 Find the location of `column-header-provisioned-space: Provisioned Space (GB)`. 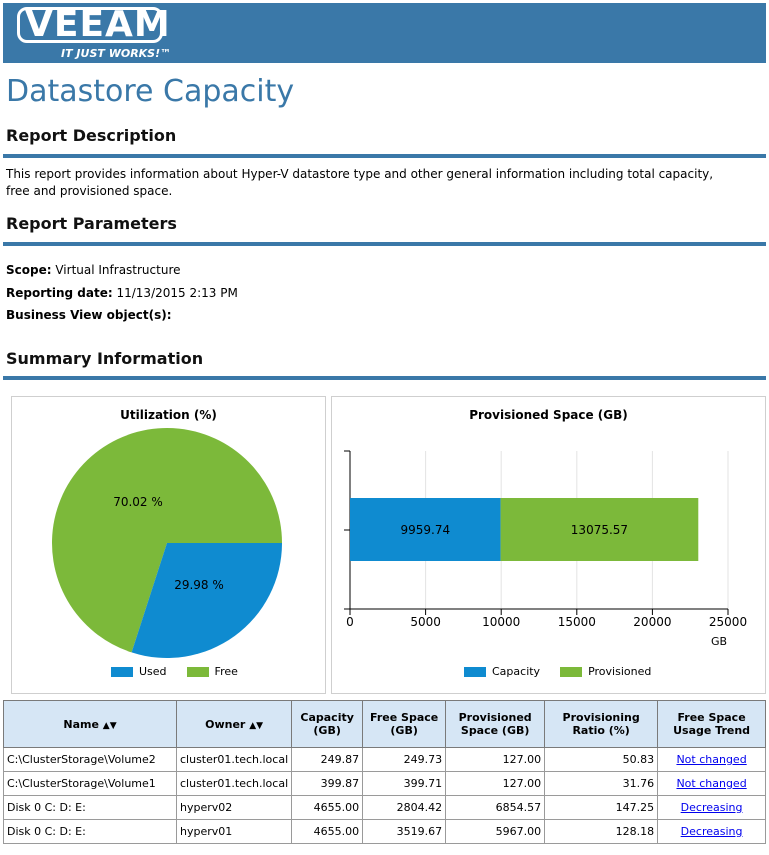

column-header-provisioned-space: Provisioned Space (GB) is located at coordinates (495, 724).